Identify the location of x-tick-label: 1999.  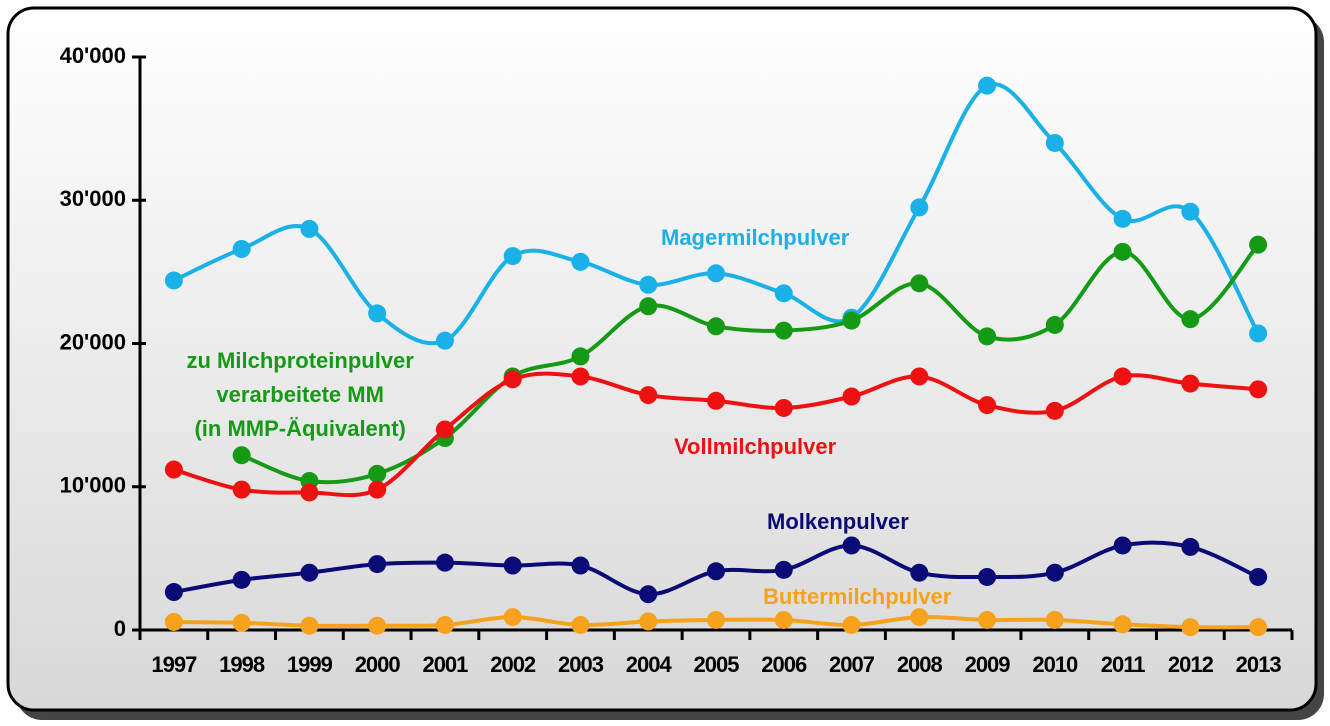
(310, 664).